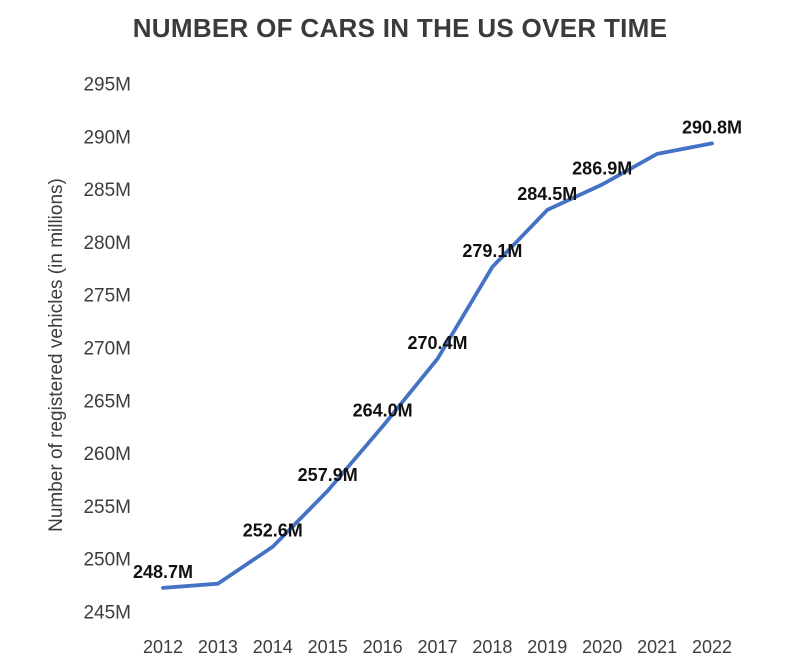 The width and height of the screenshot is (800, 671). I want to click on data-point-label: 279.1M, so click(492, 251).